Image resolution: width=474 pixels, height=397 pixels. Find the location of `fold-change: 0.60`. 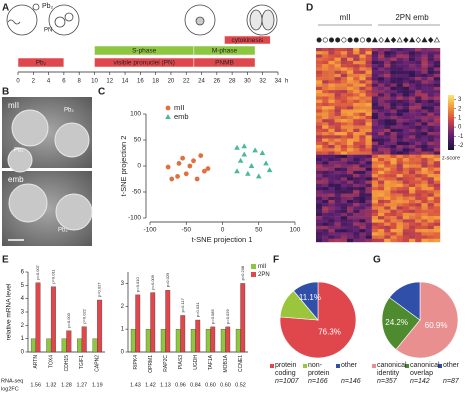

fold-change: 0.60 is located at coordinates (210, 385).